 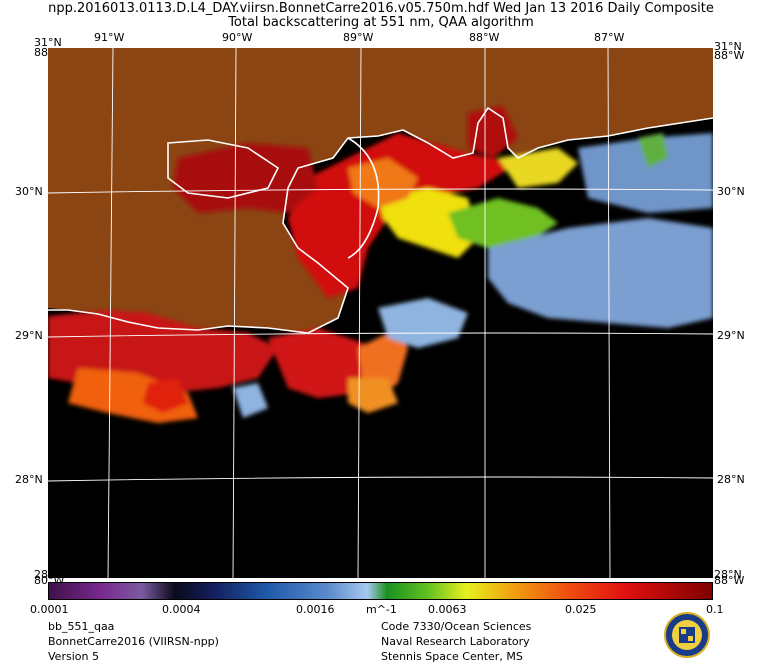 I want to click on lat-label-28n-left: 28°N, so click(x=29, y=479).